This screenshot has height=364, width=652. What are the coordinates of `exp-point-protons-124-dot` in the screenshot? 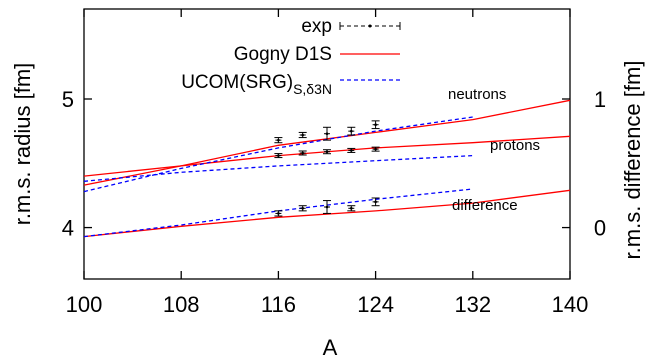 It's located at (375, 149).